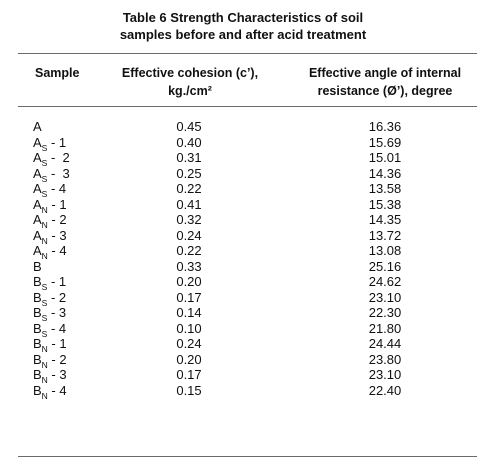 The width and height of the screenshot is (486, 469). I want to click on angle-cell: 24.62, so click(385, 281).